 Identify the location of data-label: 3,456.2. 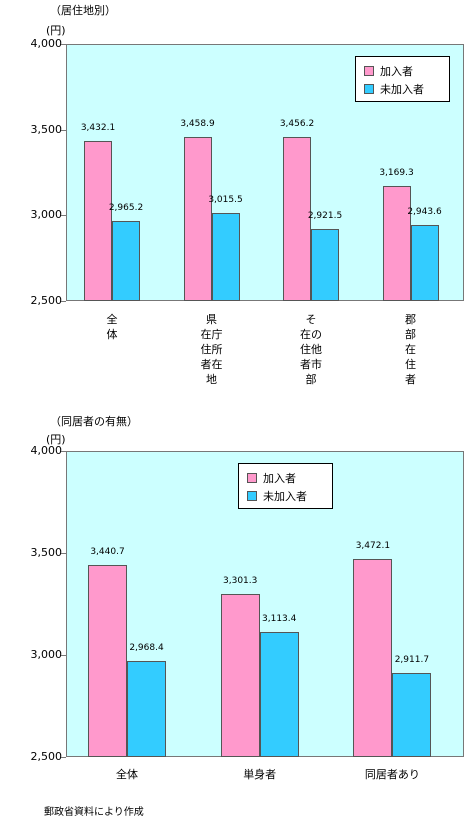
(297, 124).